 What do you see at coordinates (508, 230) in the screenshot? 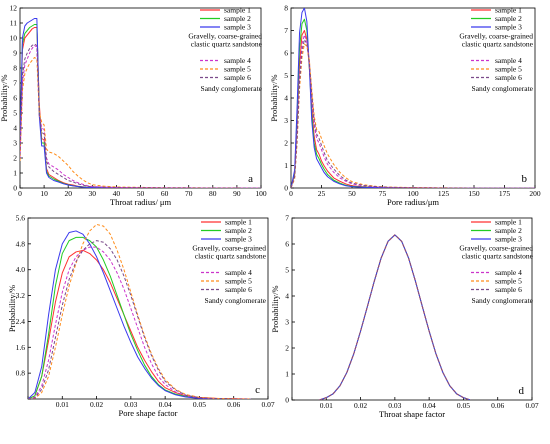
I see `legend-d-label-sample-2: sample 2` at bounding box center [508, 230].